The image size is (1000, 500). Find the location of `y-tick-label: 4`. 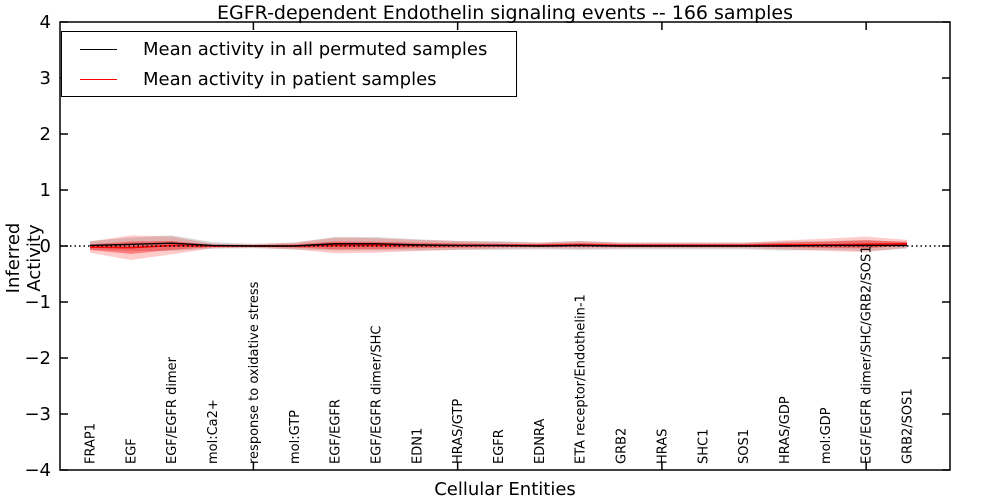

y-tick-label: 4 is located at coordinates (45, 22).